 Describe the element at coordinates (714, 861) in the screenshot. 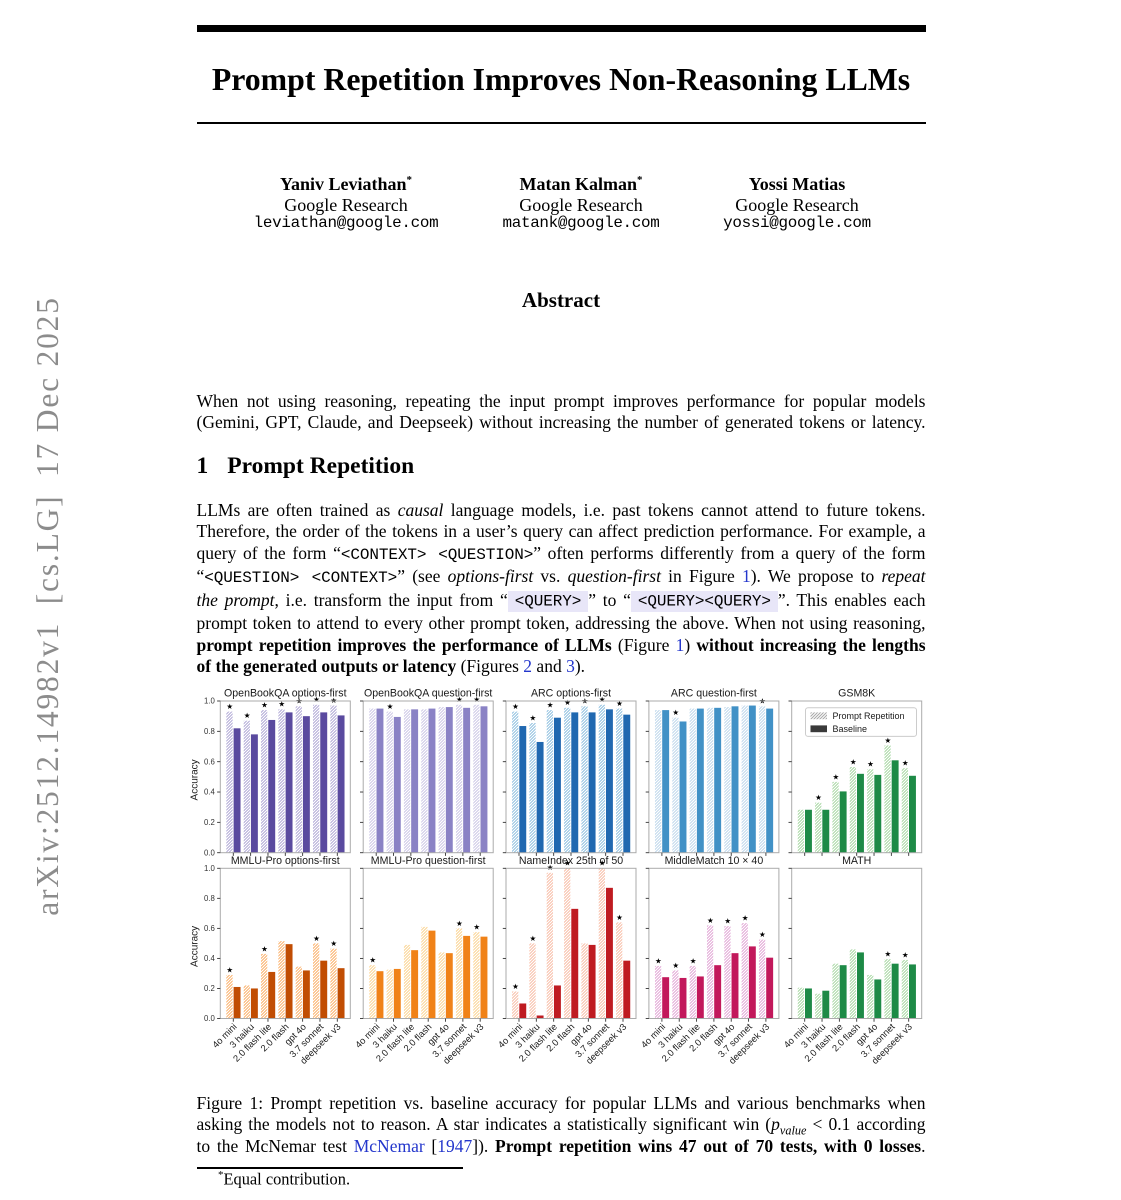

I see `svg-text: MiddleMatch 10 × 40` at that location.